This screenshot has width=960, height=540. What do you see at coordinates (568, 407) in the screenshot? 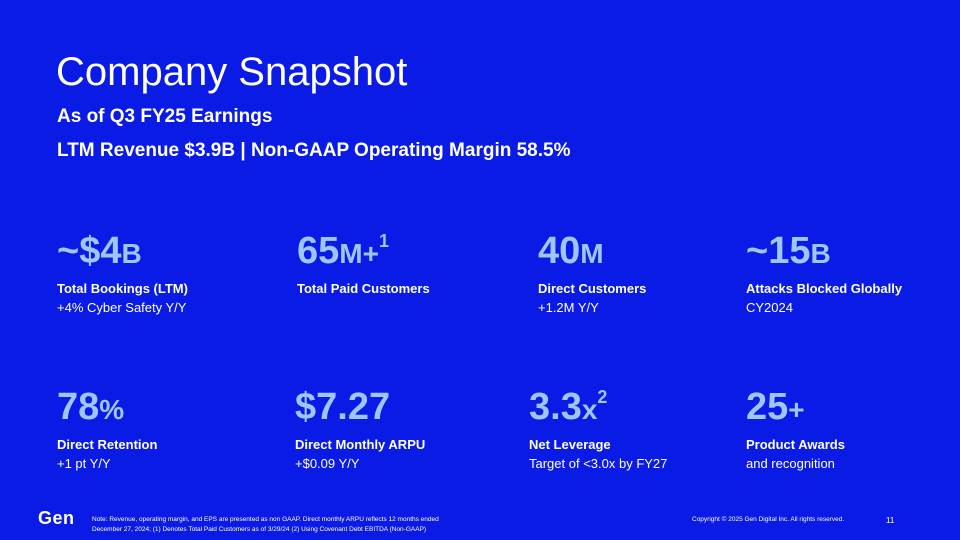
I see `metric-value: 3.3x2` at bounding box center [568, 407].